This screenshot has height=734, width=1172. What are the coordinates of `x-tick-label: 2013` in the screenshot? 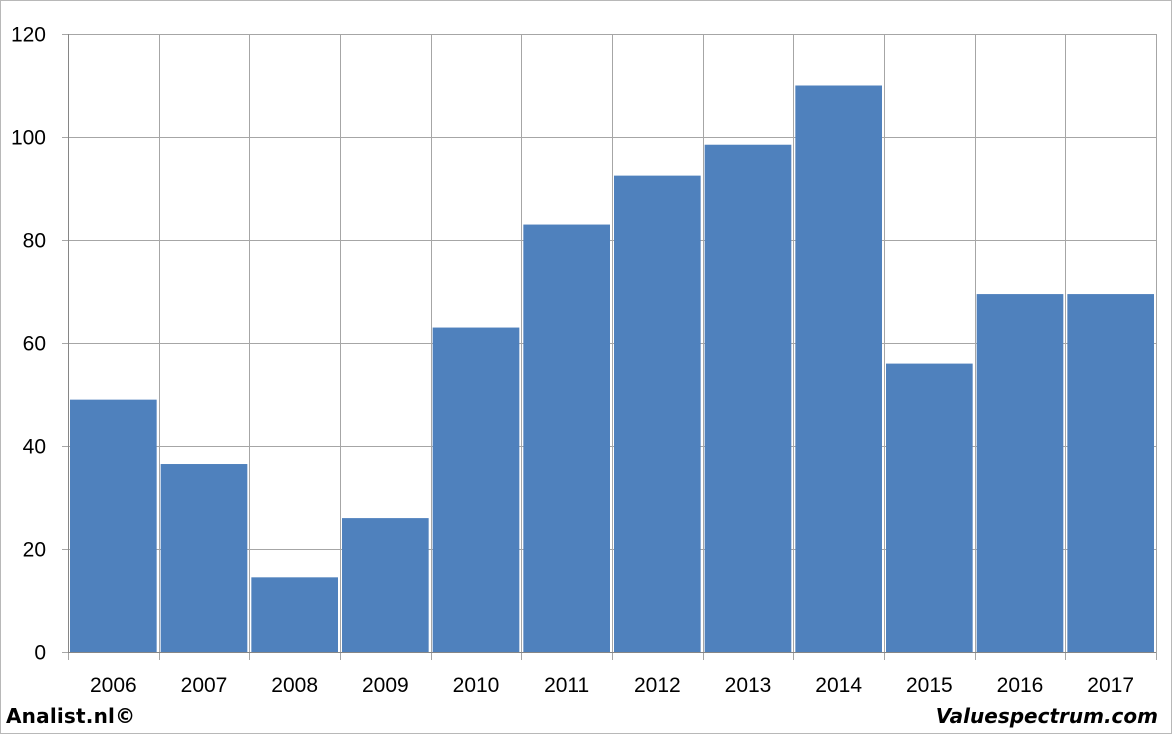 It's located at (748, 685).